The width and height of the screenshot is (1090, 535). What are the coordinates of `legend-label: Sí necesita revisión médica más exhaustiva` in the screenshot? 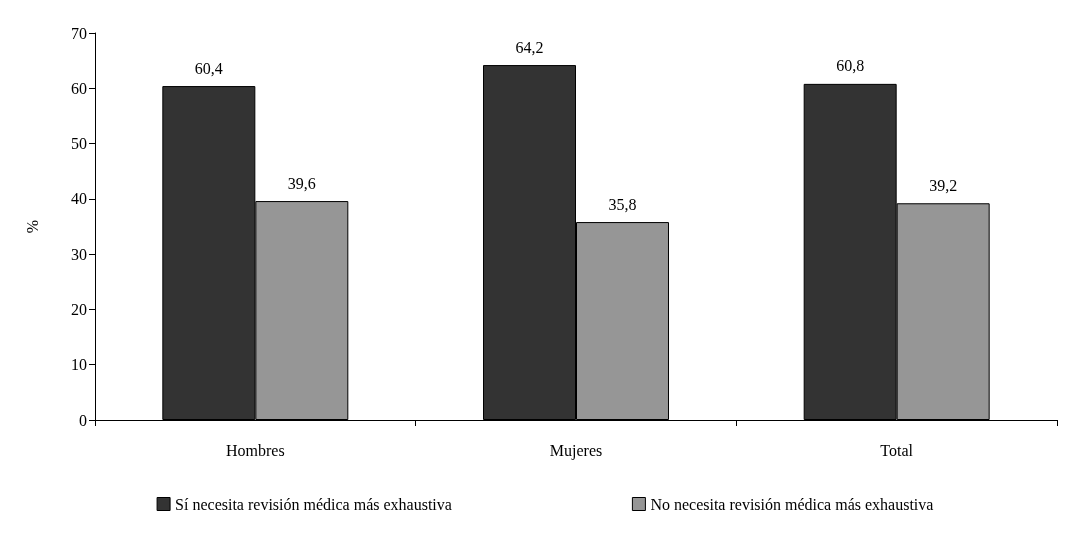 It's located at (313, 504).